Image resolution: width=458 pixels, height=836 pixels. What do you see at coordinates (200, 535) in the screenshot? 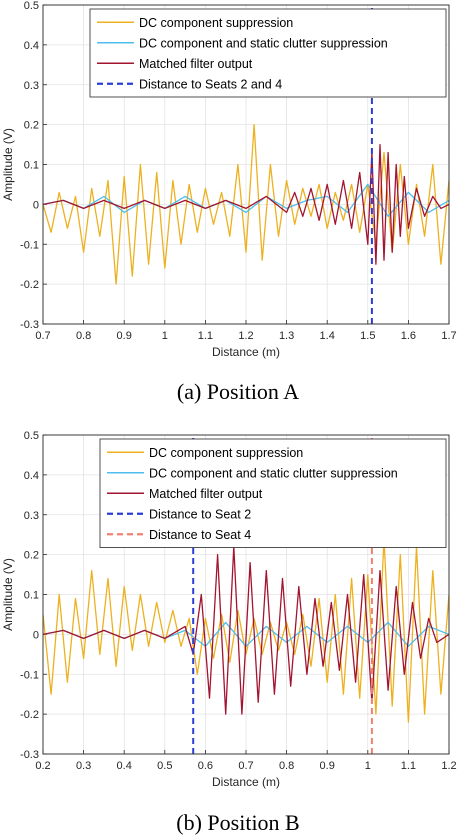
I see `legend-entry-4: Distance to Seat 4` at bounding box center [200, 535].